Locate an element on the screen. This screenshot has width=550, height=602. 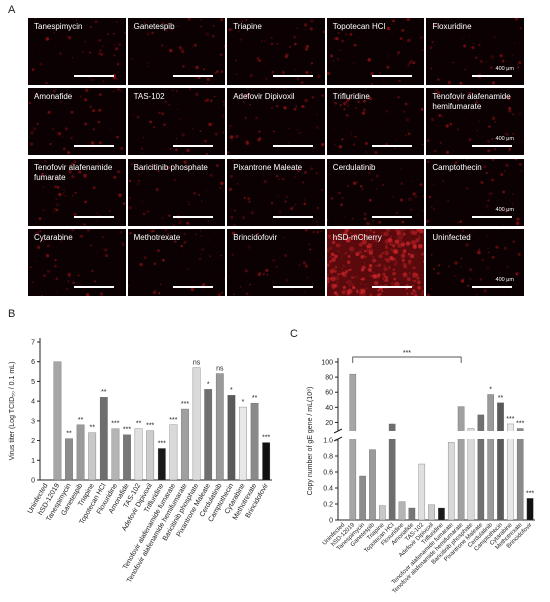
fluorescence is located at coordinates (375, 262).